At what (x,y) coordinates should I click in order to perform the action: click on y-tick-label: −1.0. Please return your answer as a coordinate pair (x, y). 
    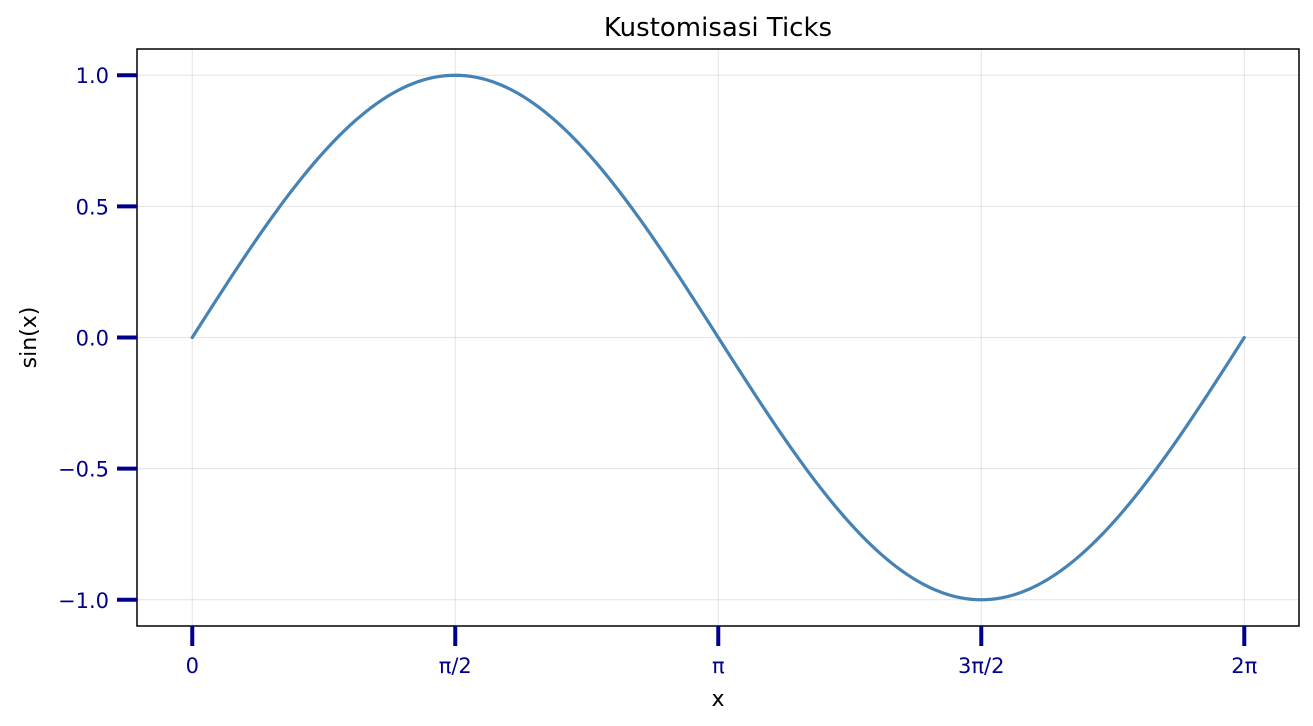
    Looking at the image, I should click on (83, 601).